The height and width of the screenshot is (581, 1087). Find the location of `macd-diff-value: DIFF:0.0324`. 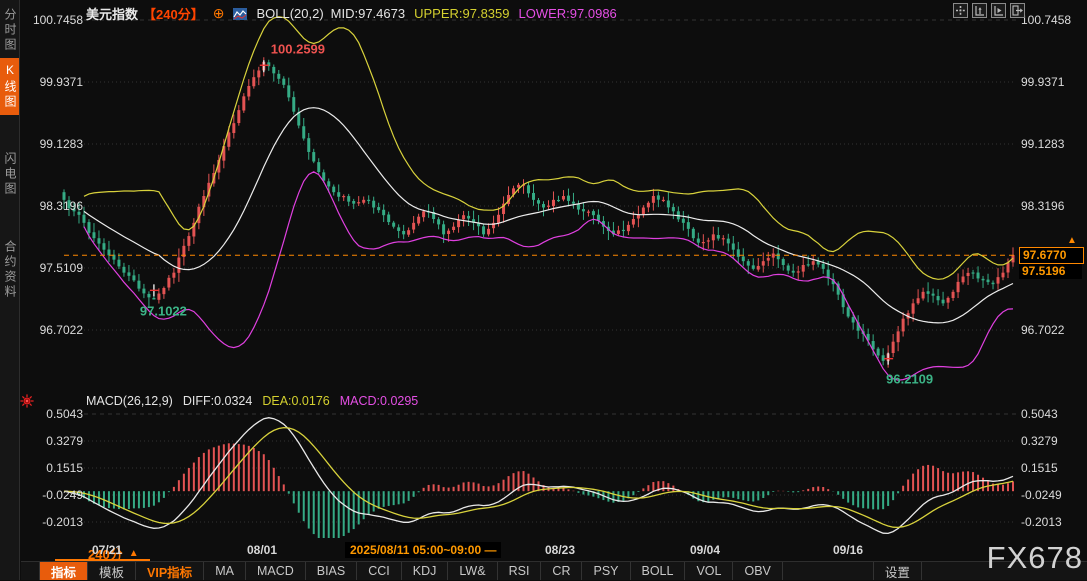

macd-diff-value: DIFF:0.0324 is located at coordinates (217, 401).